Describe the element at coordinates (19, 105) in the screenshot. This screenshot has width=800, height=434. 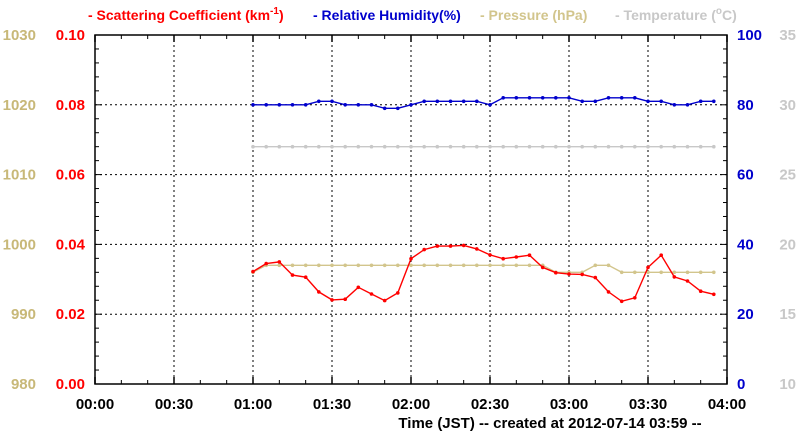
I see `pressure-tick-label: 1020` at that location.